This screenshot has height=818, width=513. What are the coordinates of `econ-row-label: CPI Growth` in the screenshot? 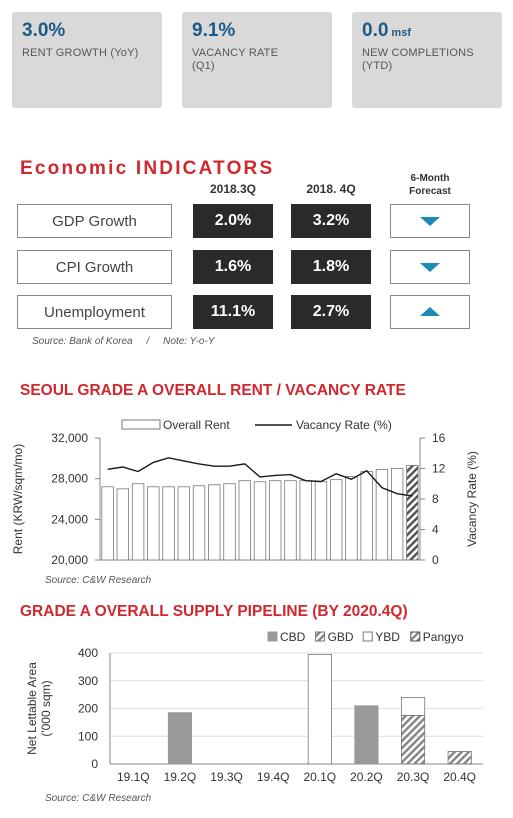 It's located at (94, 267).